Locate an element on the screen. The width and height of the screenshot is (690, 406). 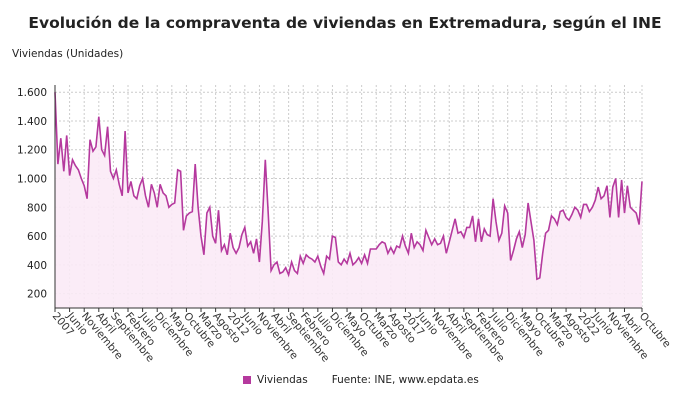
y-tick-label: 400 is located at coordinates (37, 266).